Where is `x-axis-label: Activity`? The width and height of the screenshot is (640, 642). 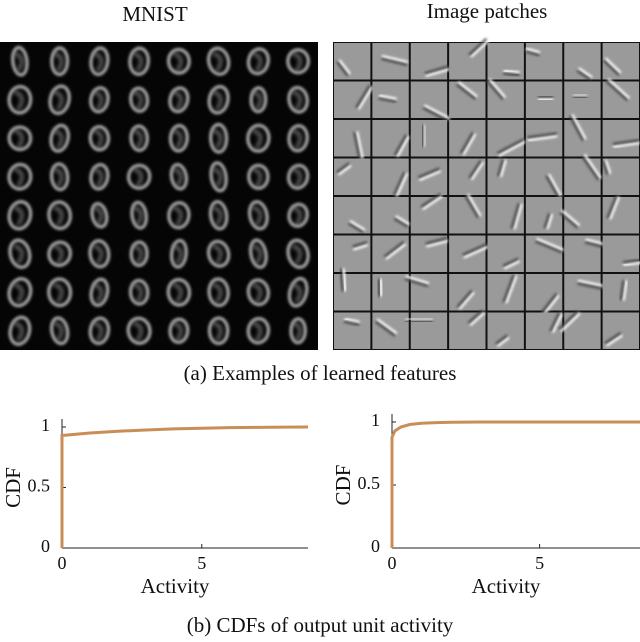
x-axis-label: Activity is located at coordinates (175, 586).